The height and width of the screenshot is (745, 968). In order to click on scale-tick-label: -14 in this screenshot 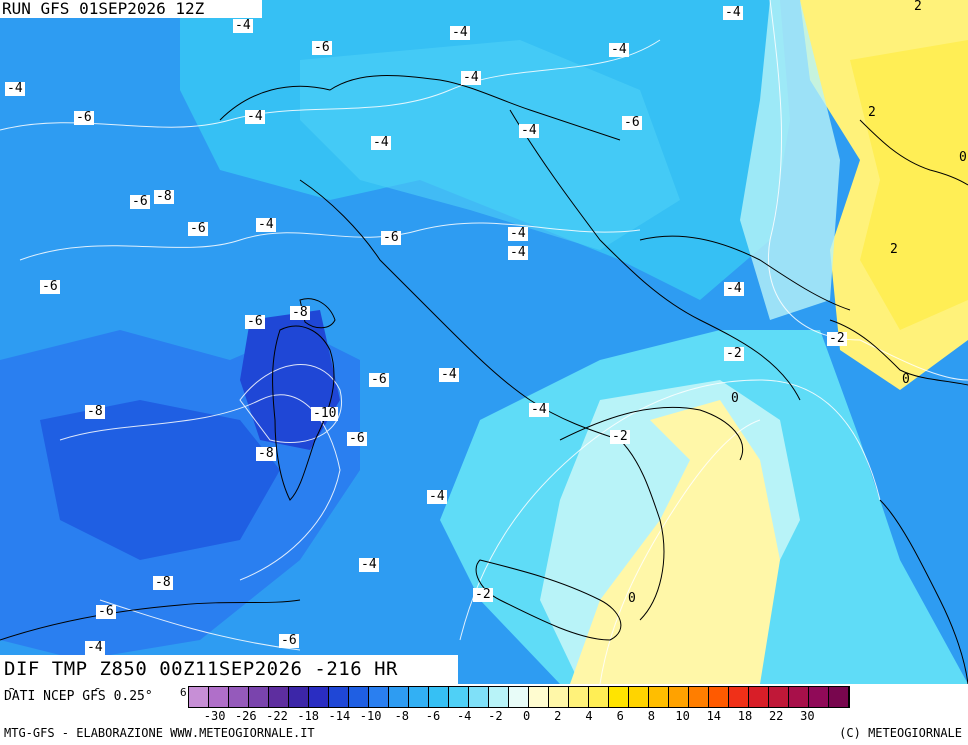, I will do `click(339, 716)`.